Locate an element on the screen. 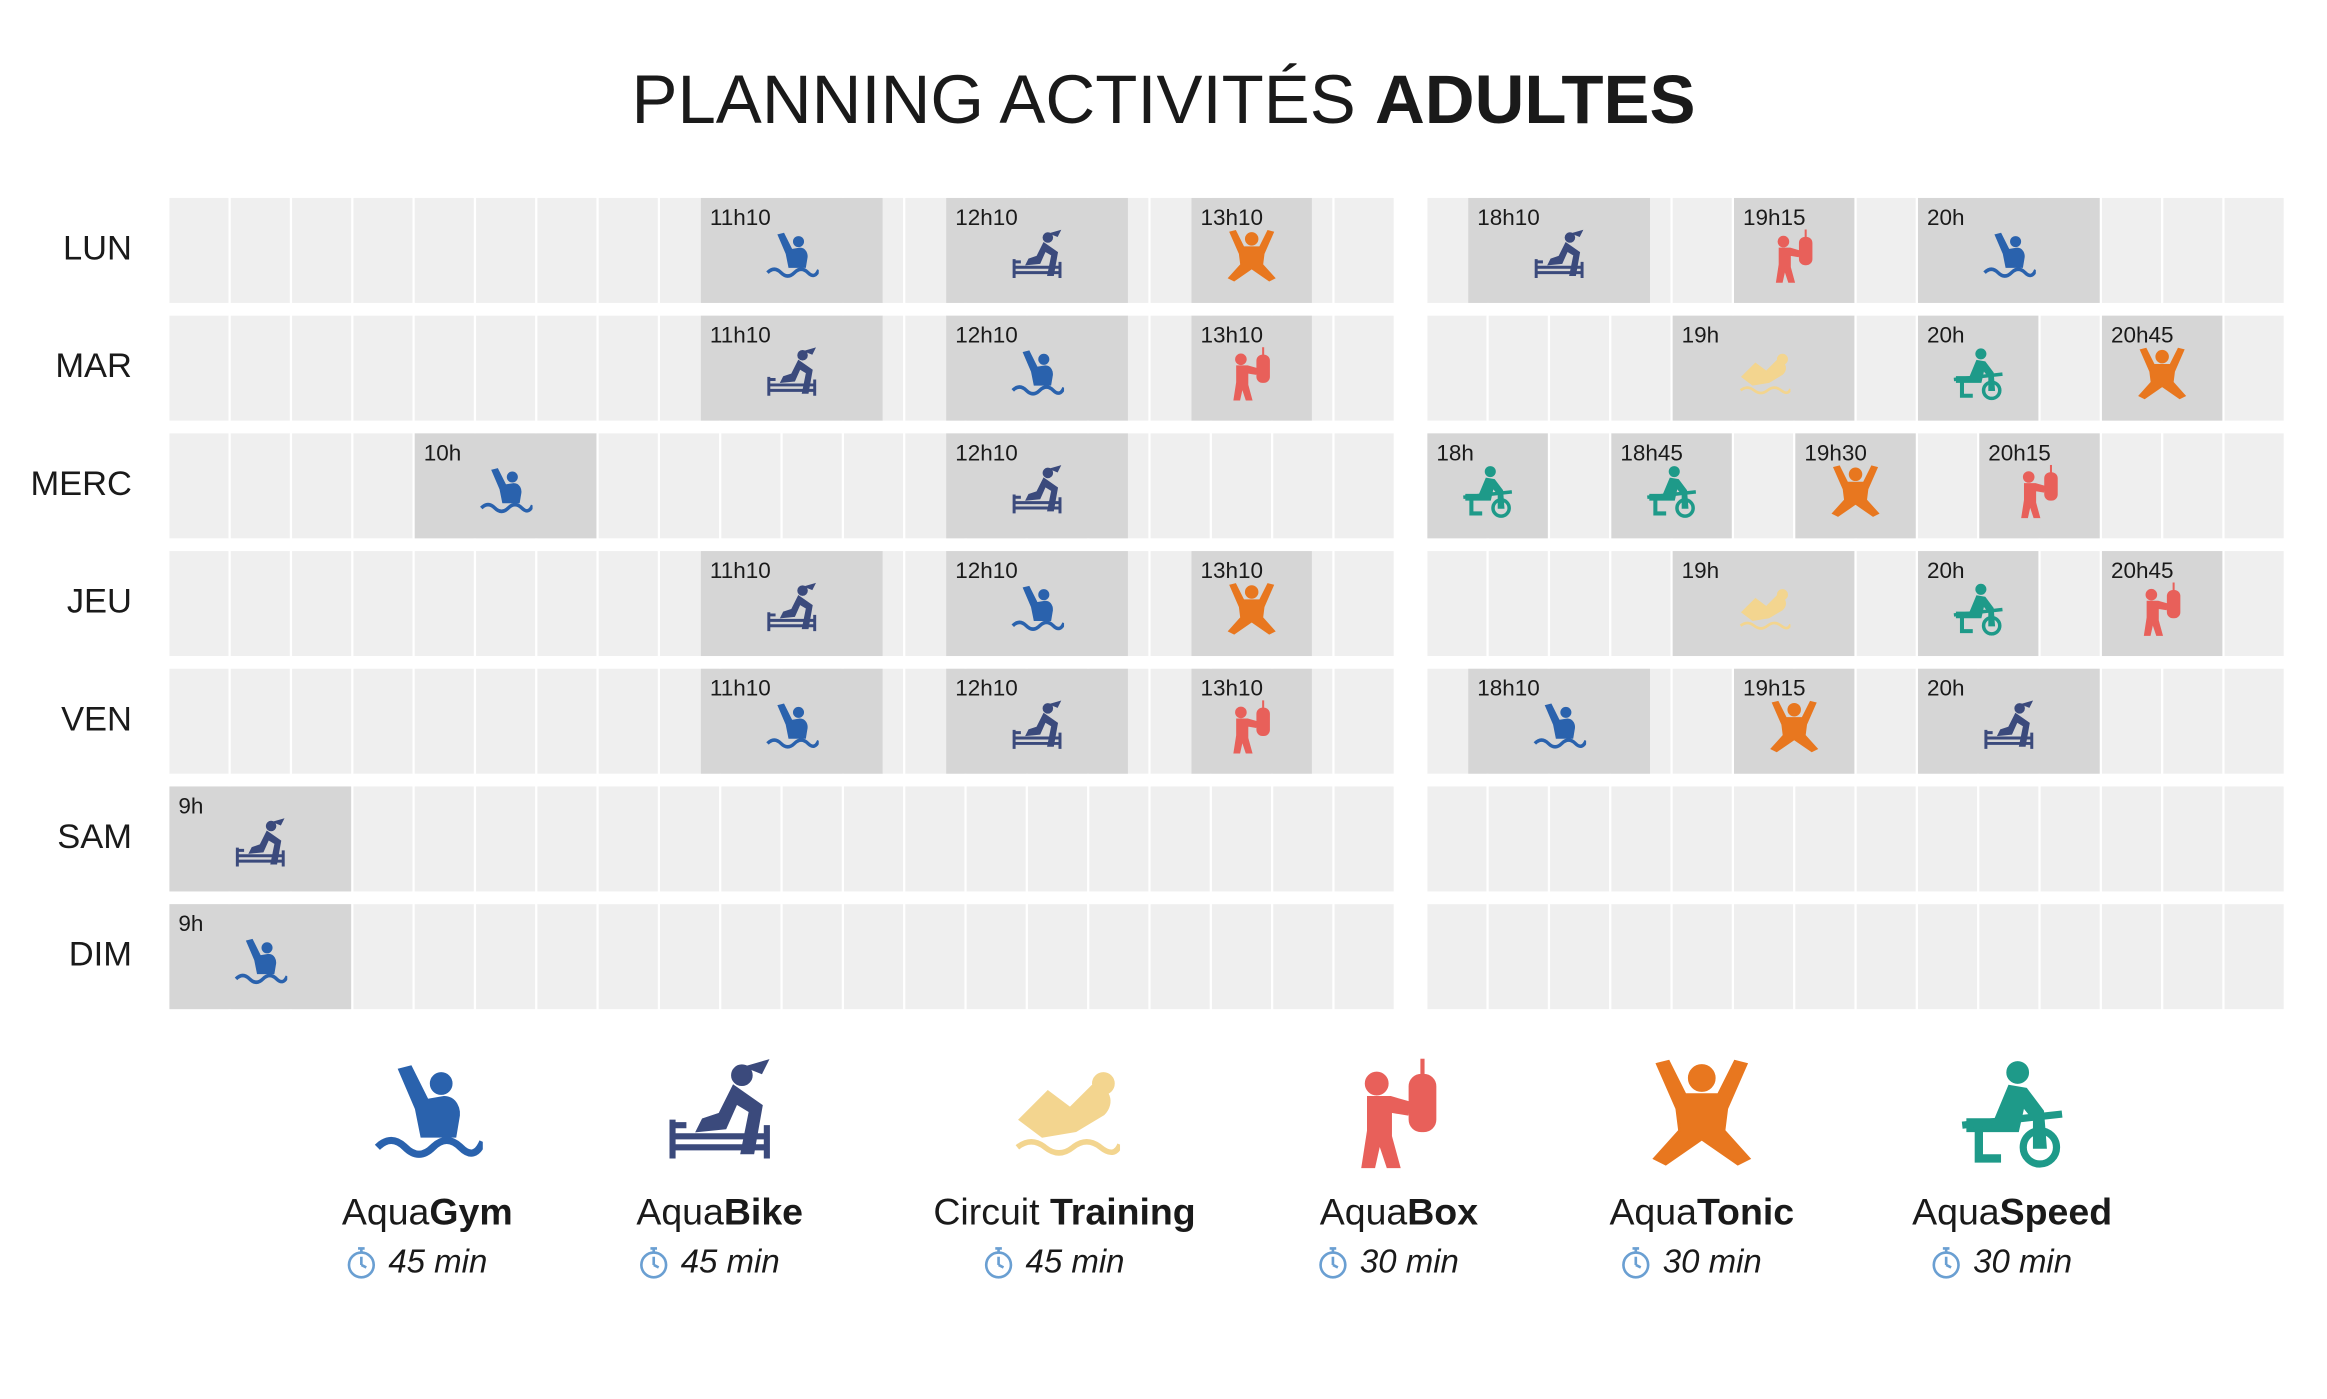  legend-name-bold: Gym is located at coordinates (470, 1211).